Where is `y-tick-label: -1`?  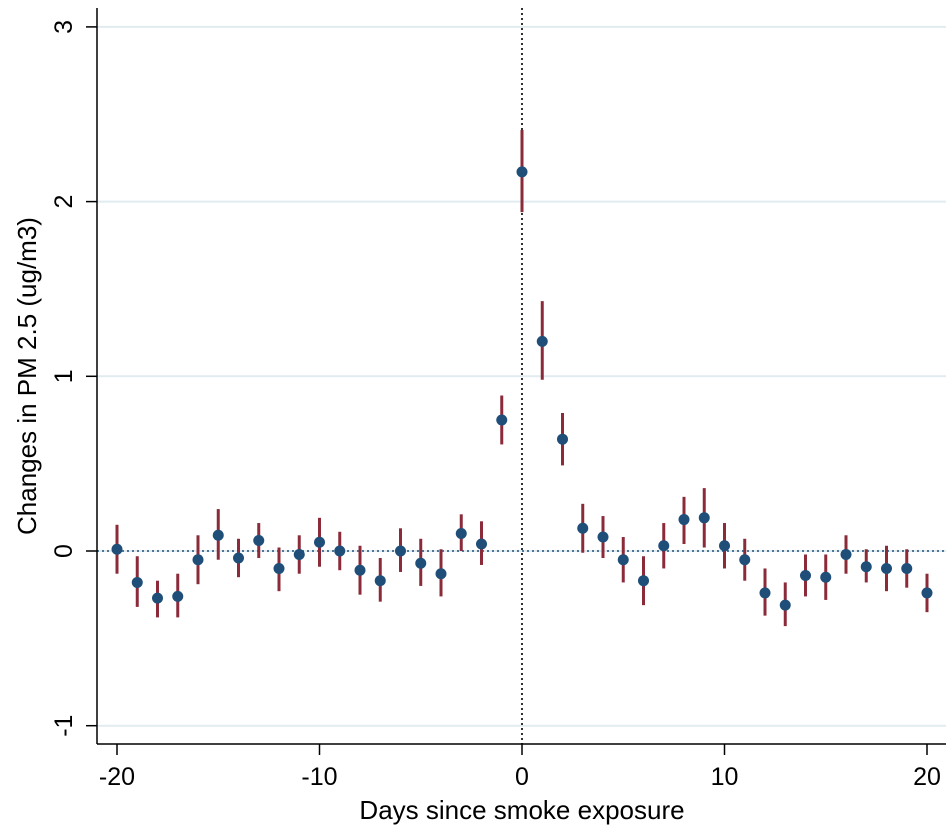
y-tick-label: -1 is located at coordinates (64, 726).